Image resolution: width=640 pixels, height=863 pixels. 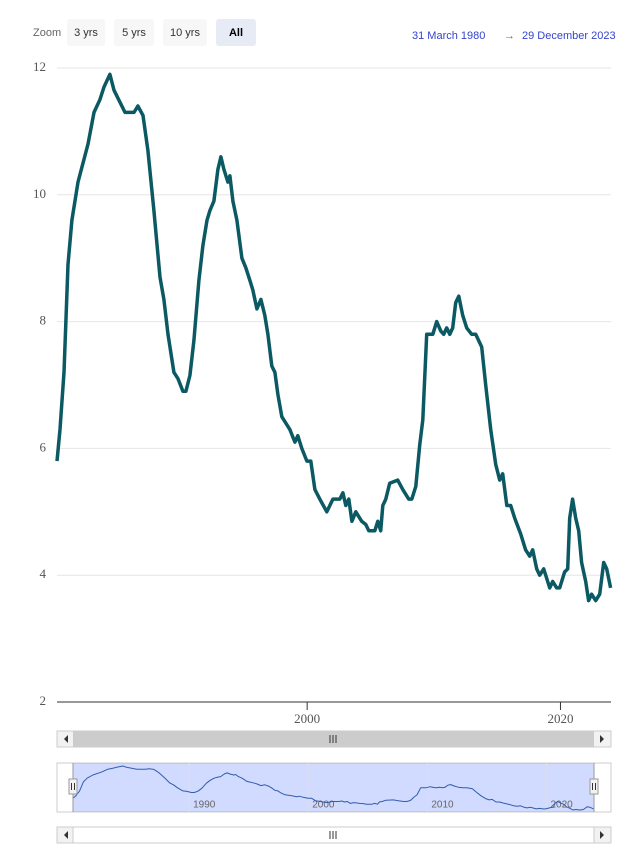 What do you see at coordinates (43, 320) in the screenshot?
I see `y-tick-label: 8` at bounding box center [43, 320].